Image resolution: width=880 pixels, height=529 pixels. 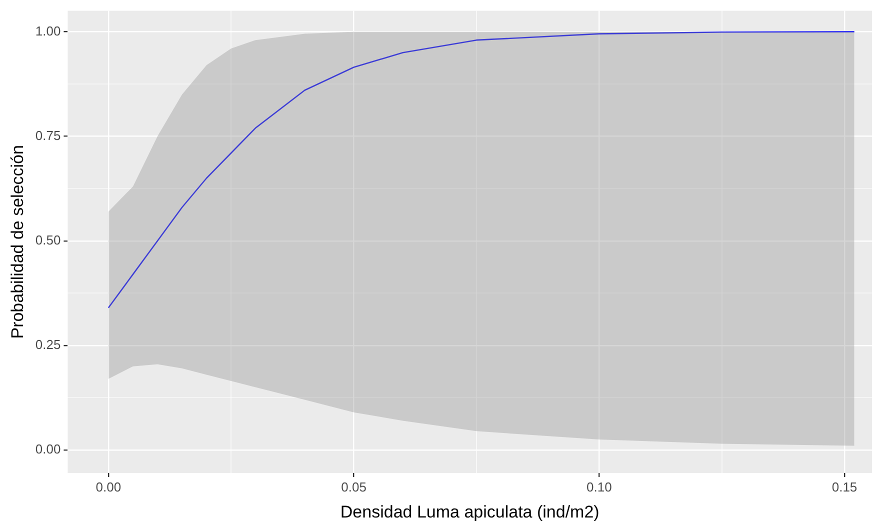 What do you see at coordinates (845, 486) in the screenshot?
I see `x-tick-label: 0.15` at bounding box center [845, 486].